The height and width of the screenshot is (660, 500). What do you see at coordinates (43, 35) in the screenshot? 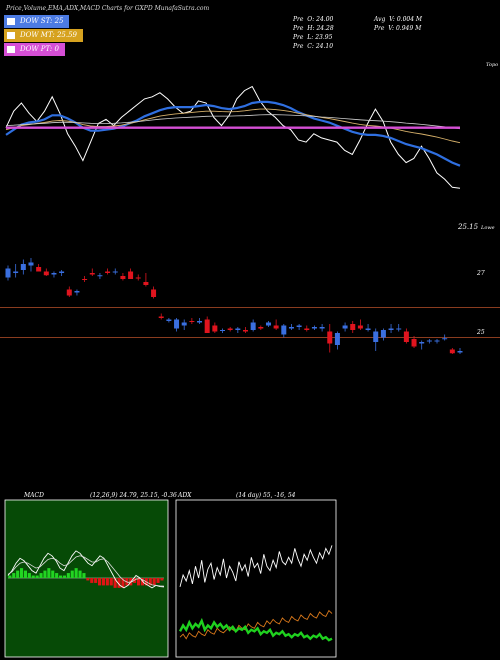
I see `legend-dow-mt: DOW MT: 25.59` at bounding box center [43, 35].